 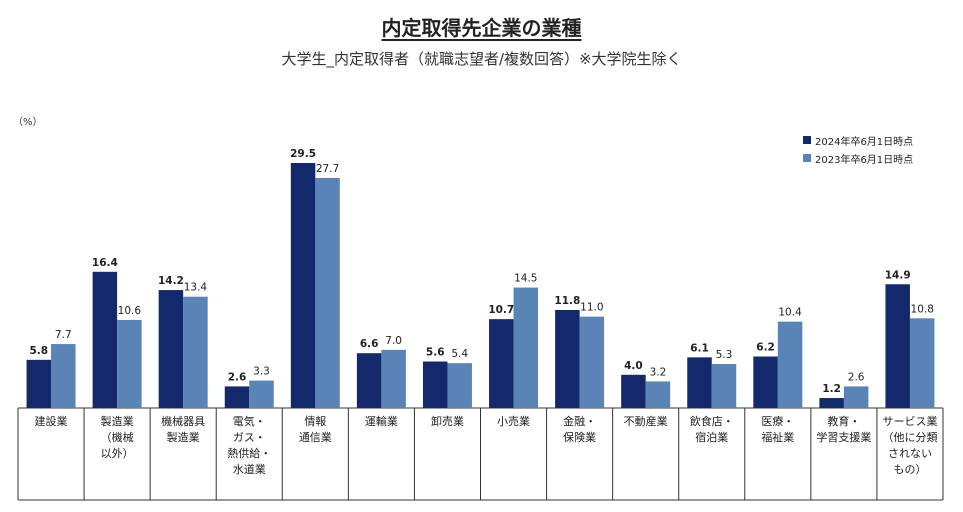 What do you see at coordinates (249, 453) in the screenshot?
I see `category-label: 熱供給・` at bounding box center [249, 453].